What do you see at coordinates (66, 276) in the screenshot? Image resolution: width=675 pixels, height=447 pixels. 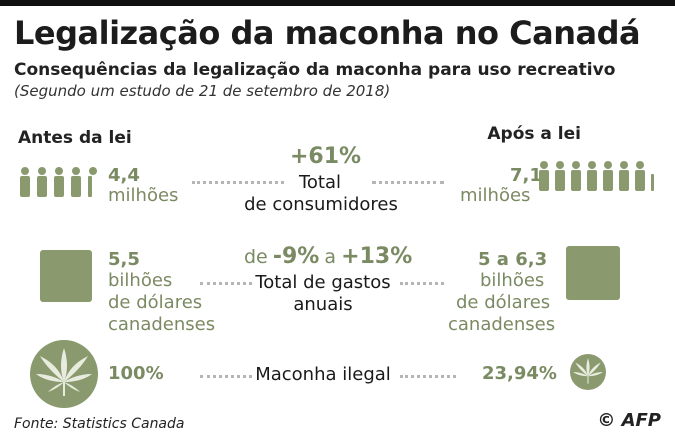 I see `before-money-square-icon` at bounding box center [66, 276].